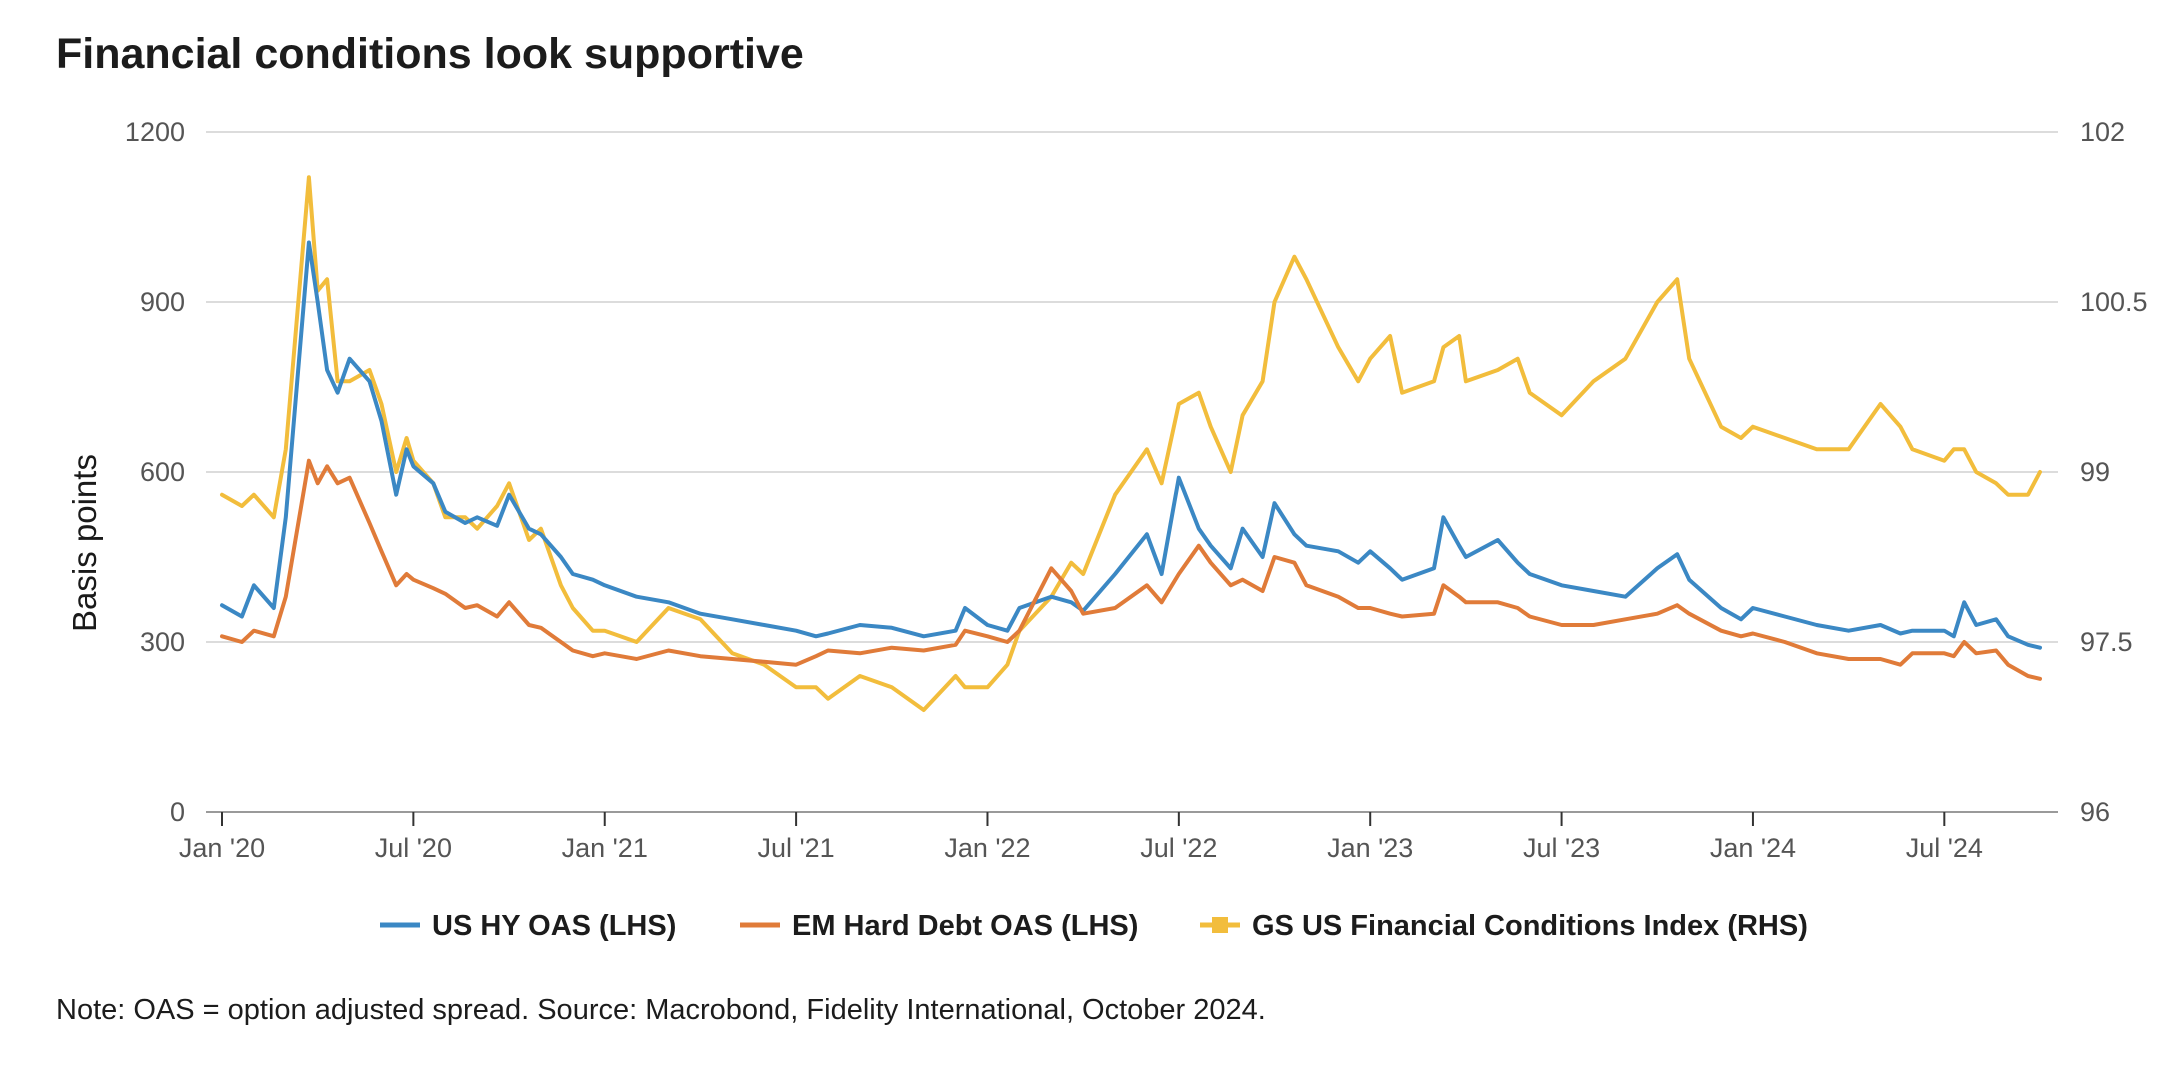 This screenshot has width=2168, height=1074. I want to click on y-right-tick-label: 99, so click(2095, 472).